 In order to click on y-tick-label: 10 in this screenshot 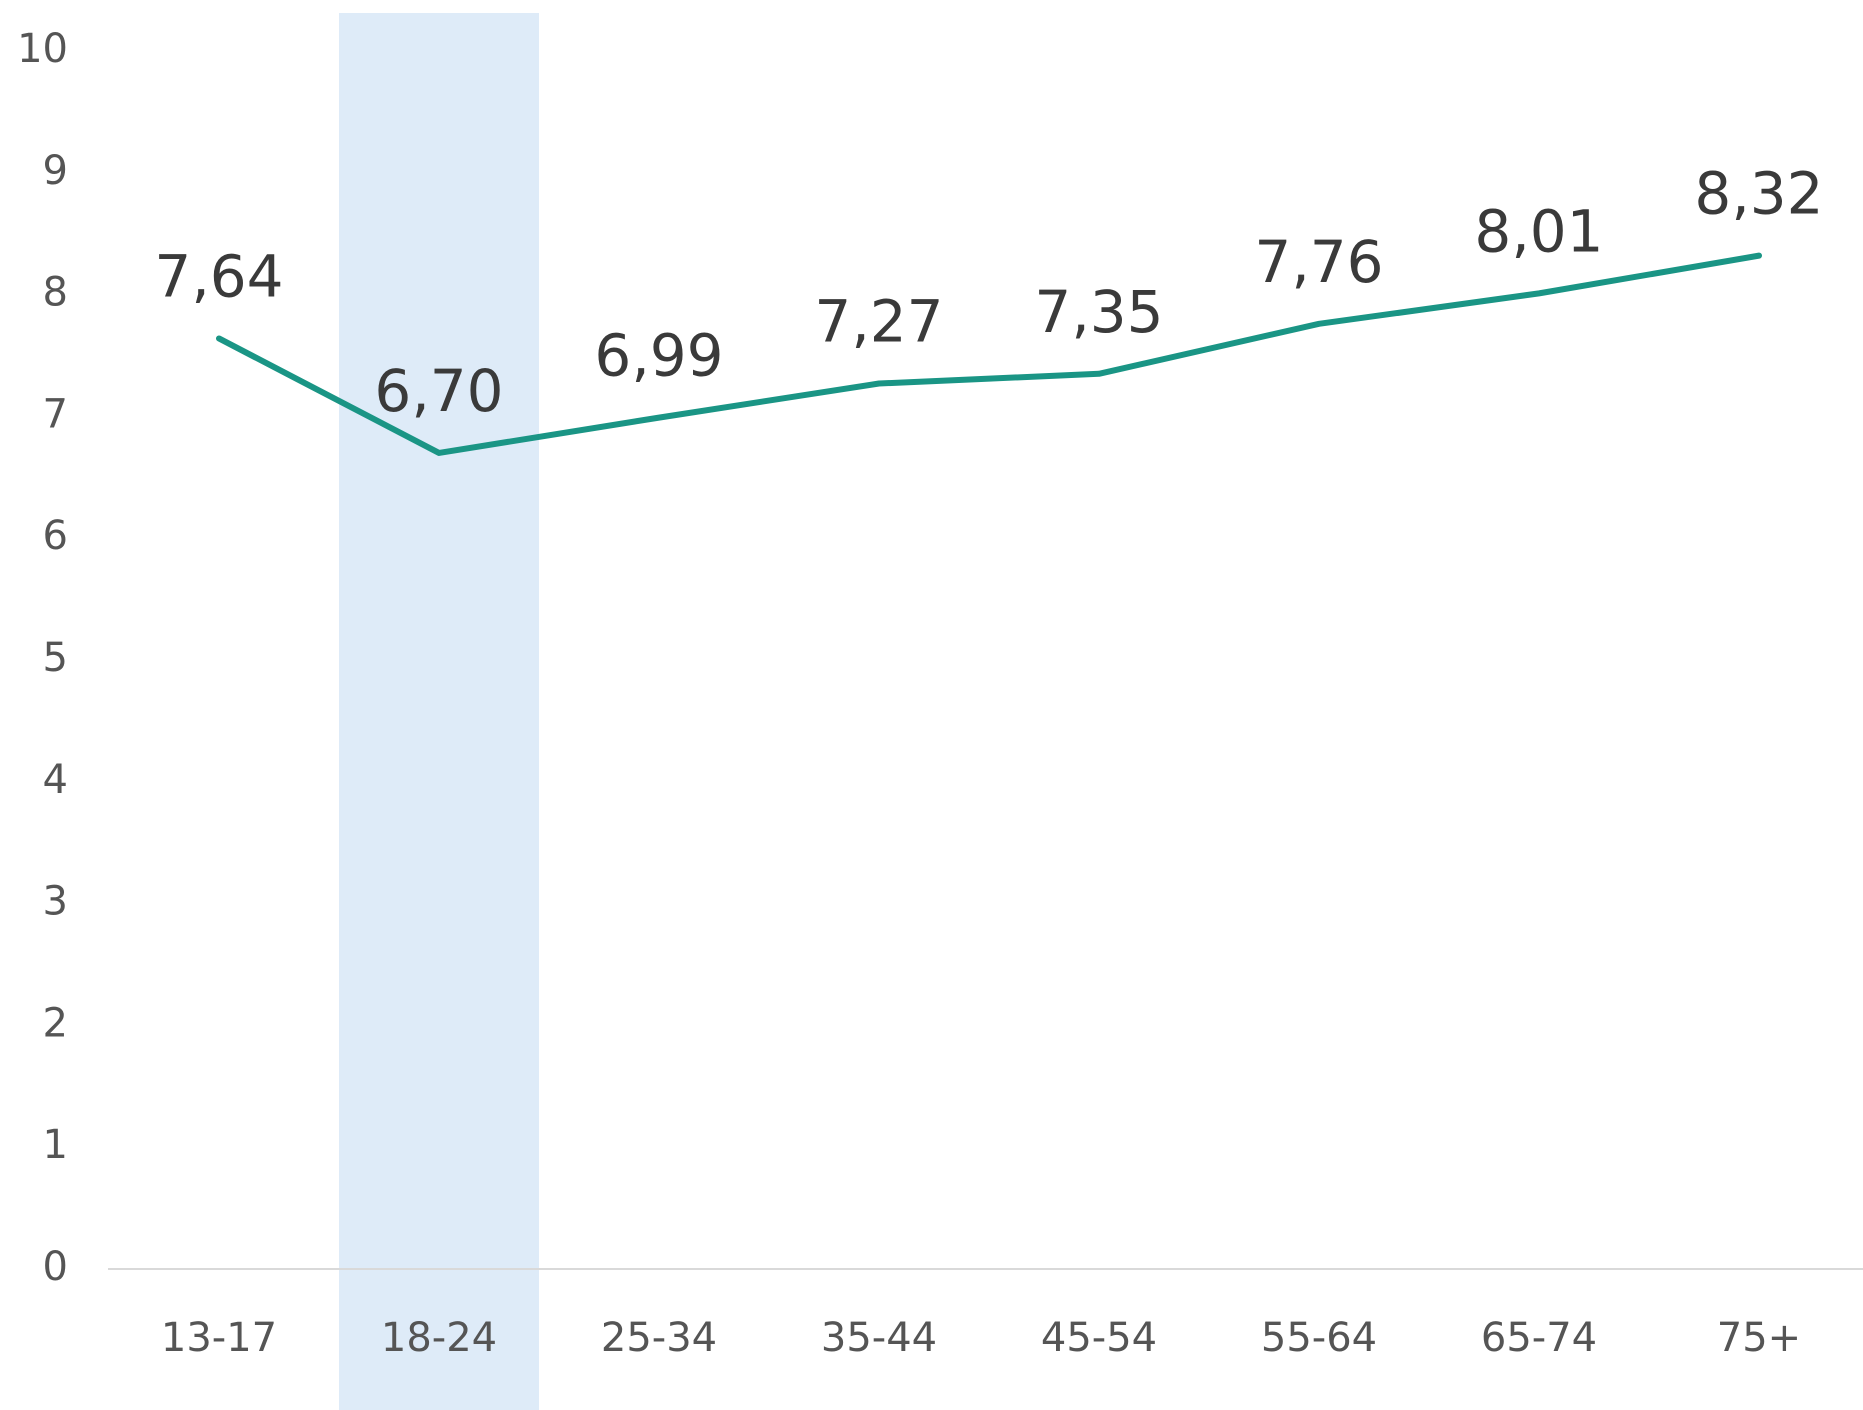, I will do `click(42, 49)`.